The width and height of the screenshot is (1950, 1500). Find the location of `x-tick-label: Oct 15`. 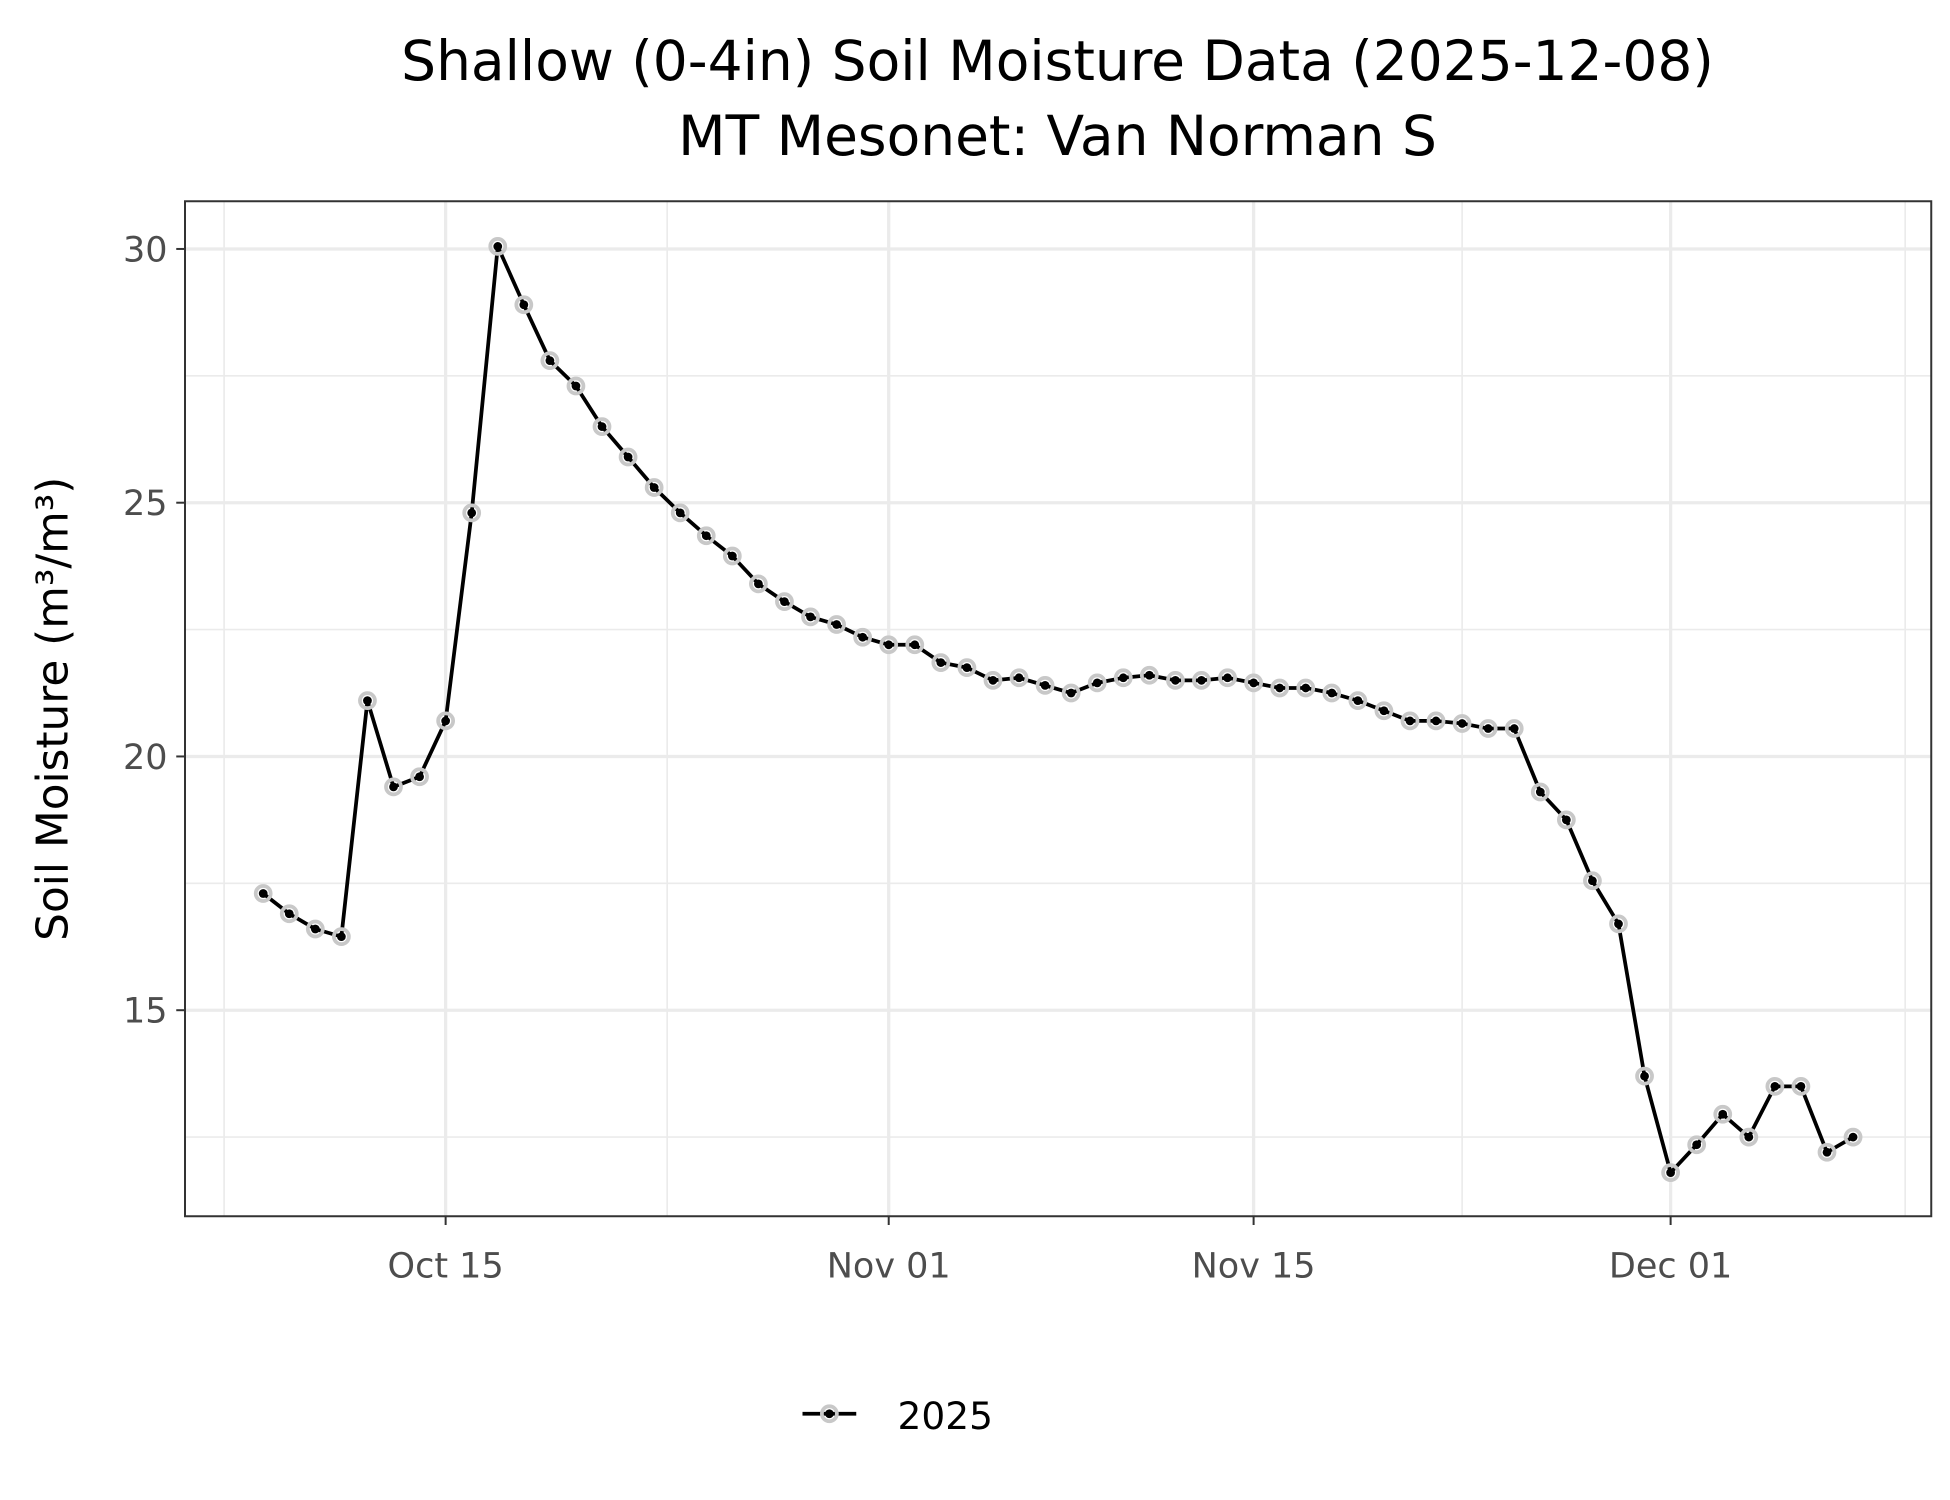

x-tick-label: Oct 15 is located at coordinates (446, 1267).